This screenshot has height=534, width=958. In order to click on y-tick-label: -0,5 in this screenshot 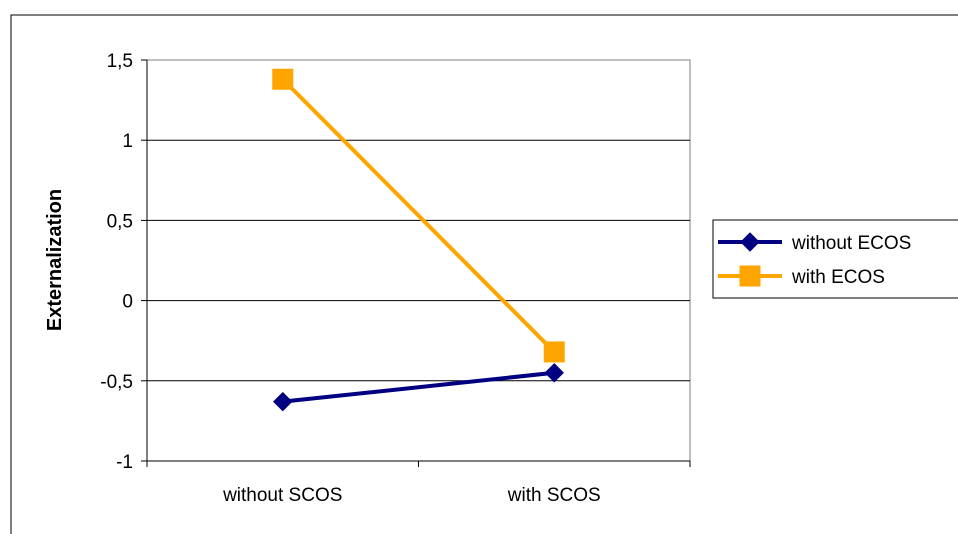, I will do `click(116, 382)`.